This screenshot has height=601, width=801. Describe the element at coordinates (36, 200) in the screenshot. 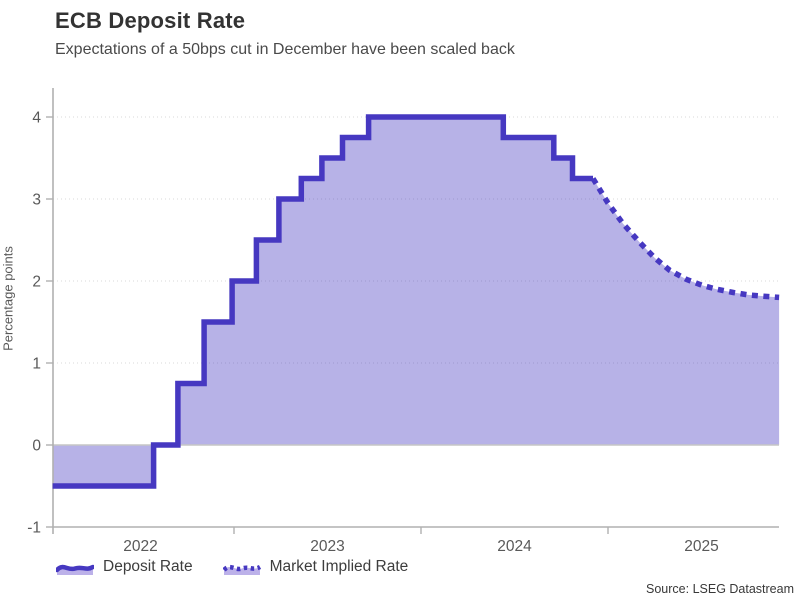

I see `y-tick-label: 3` at that location.